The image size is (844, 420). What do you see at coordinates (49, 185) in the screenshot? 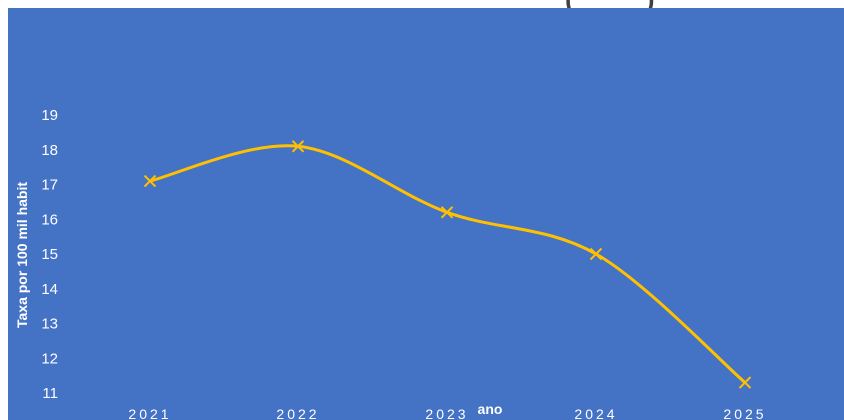
I see `y-tick-label: 17` at bounding box center [49, 185].